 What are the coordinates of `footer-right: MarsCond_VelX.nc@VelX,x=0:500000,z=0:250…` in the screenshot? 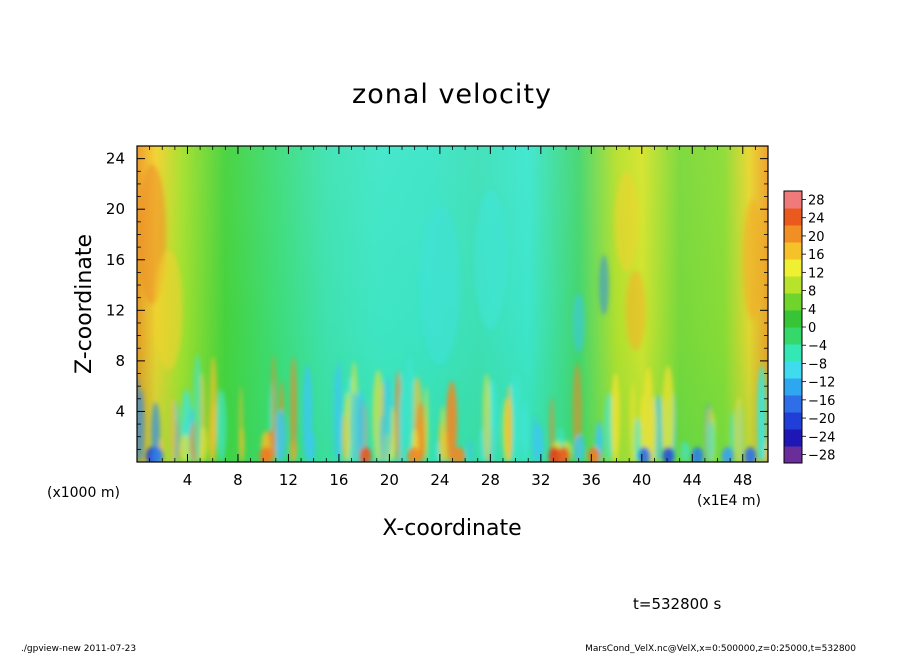 It's located at (720, 649).